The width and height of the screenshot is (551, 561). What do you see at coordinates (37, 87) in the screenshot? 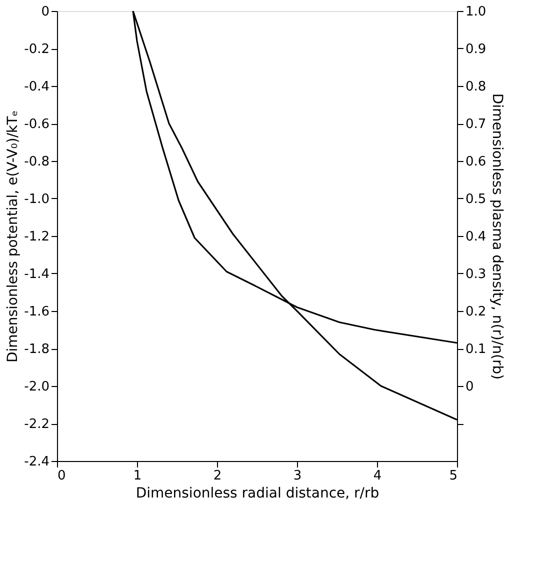
I see `y-tick-label: -0.4` at bounding box center [37, 87].